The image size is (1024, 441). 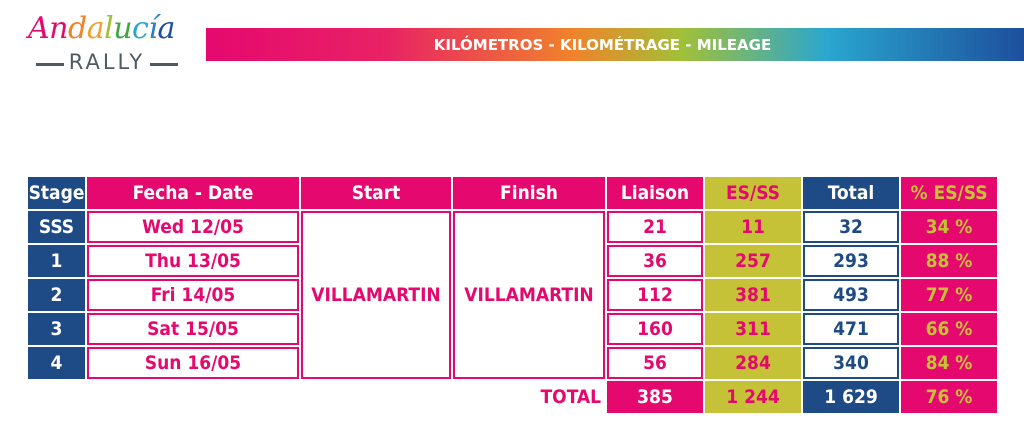 What do you see at coordinates (56, 227) in the screenshot?
I see `stage-cell: SSS` at bounding box center [56, 227].